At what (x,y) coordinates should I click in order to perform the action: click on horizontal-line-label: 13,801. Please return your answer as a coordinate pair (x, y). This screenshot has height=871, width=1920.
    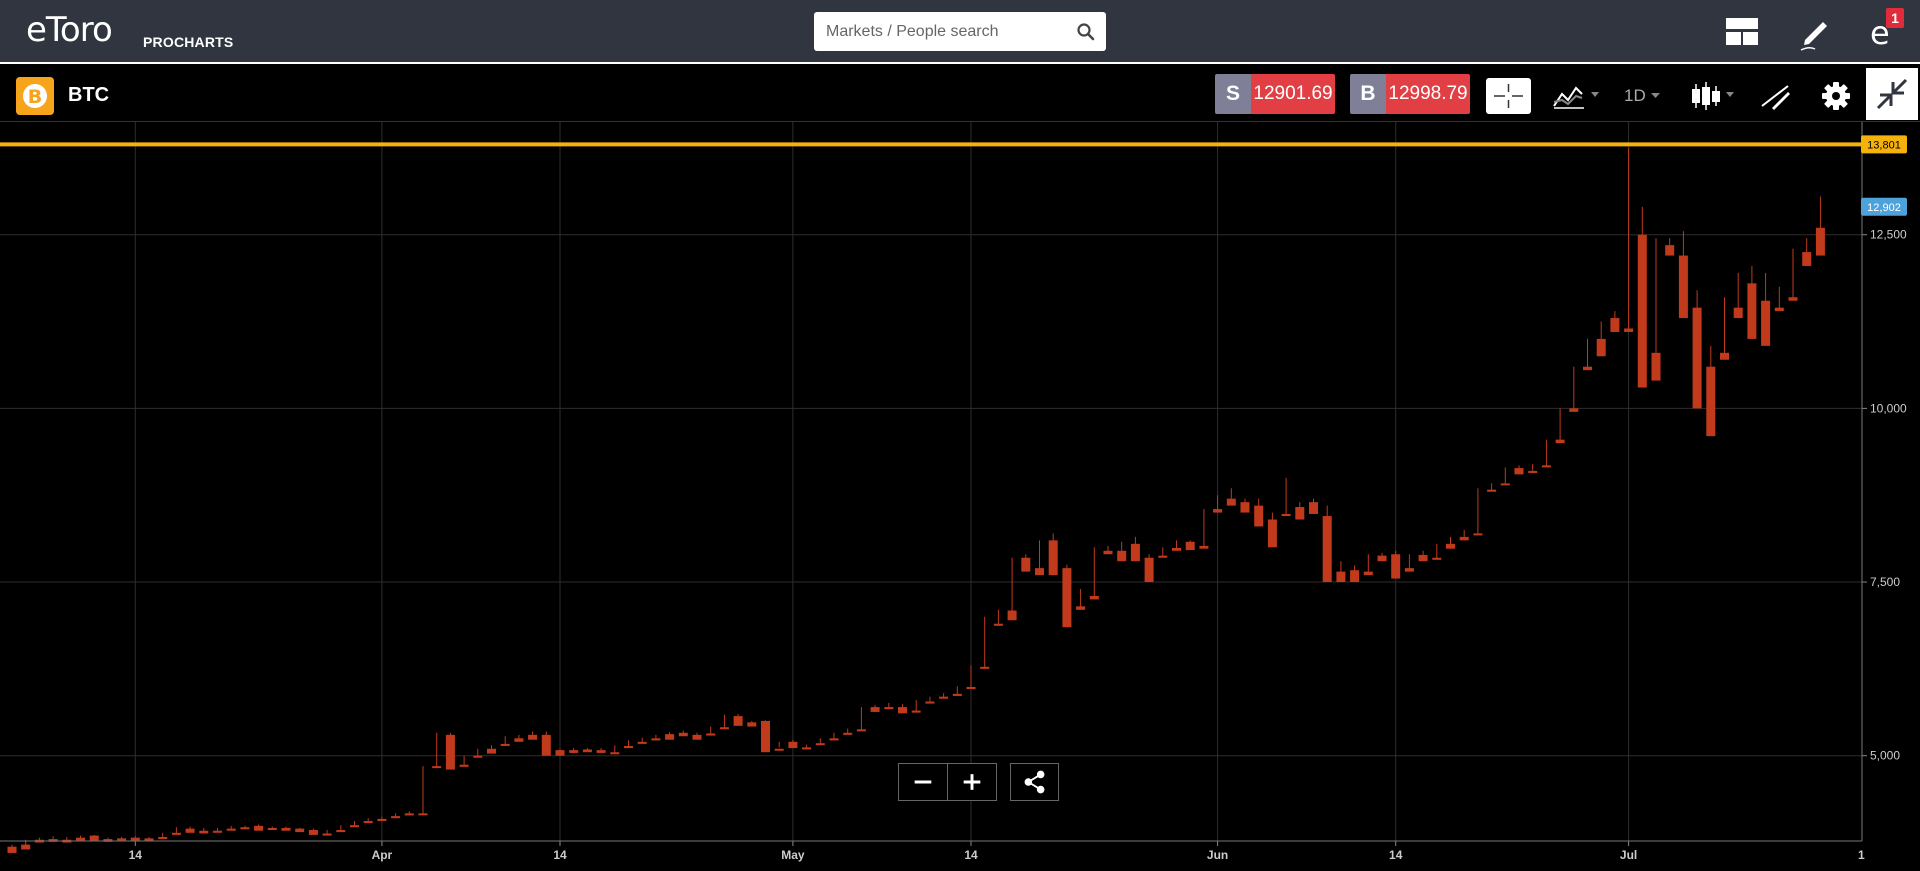
    Looking at the image, I should click on (1884, 145).